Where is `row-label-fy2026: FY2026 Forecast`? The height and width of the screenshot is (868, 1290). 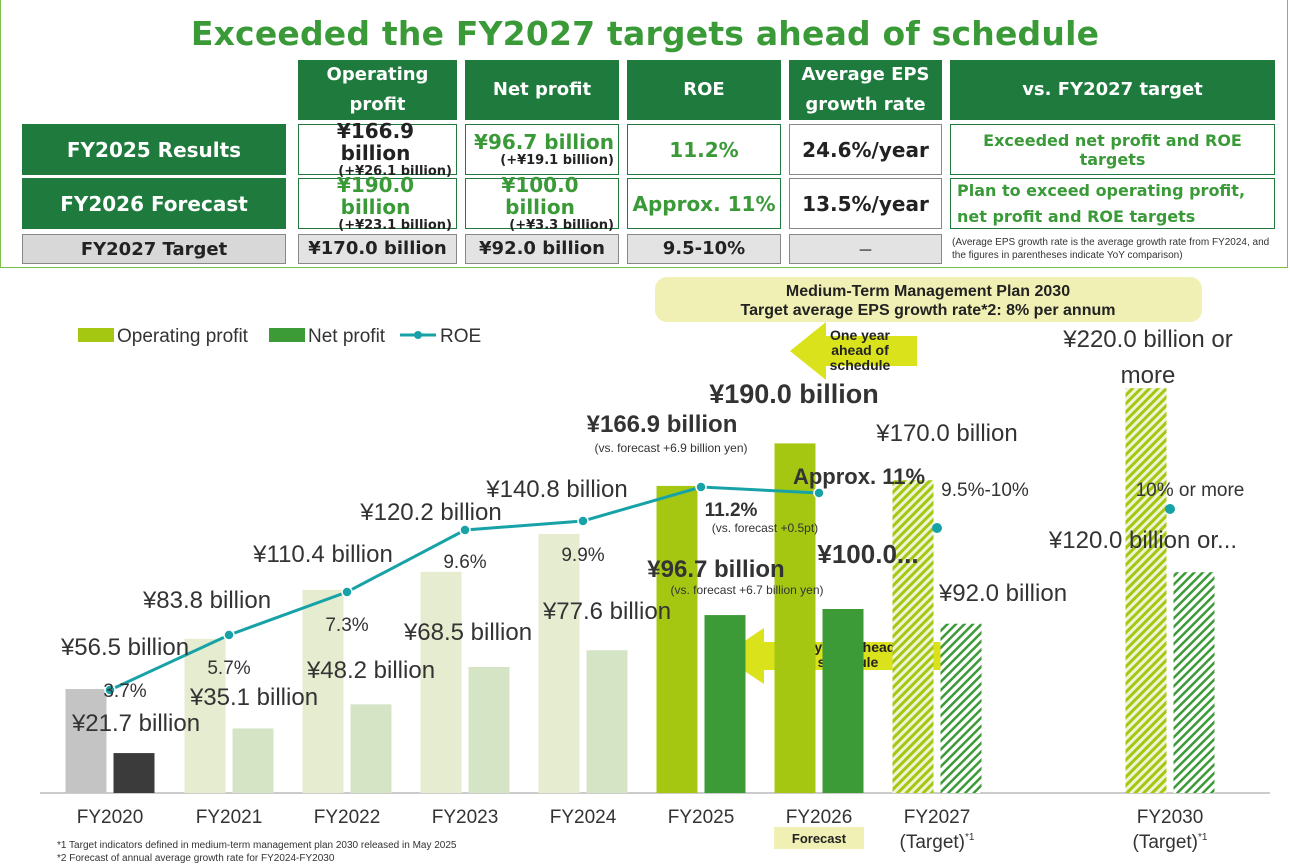 row-label-fy2026: FY2026 Forecast is located at coordinates (154, 203).